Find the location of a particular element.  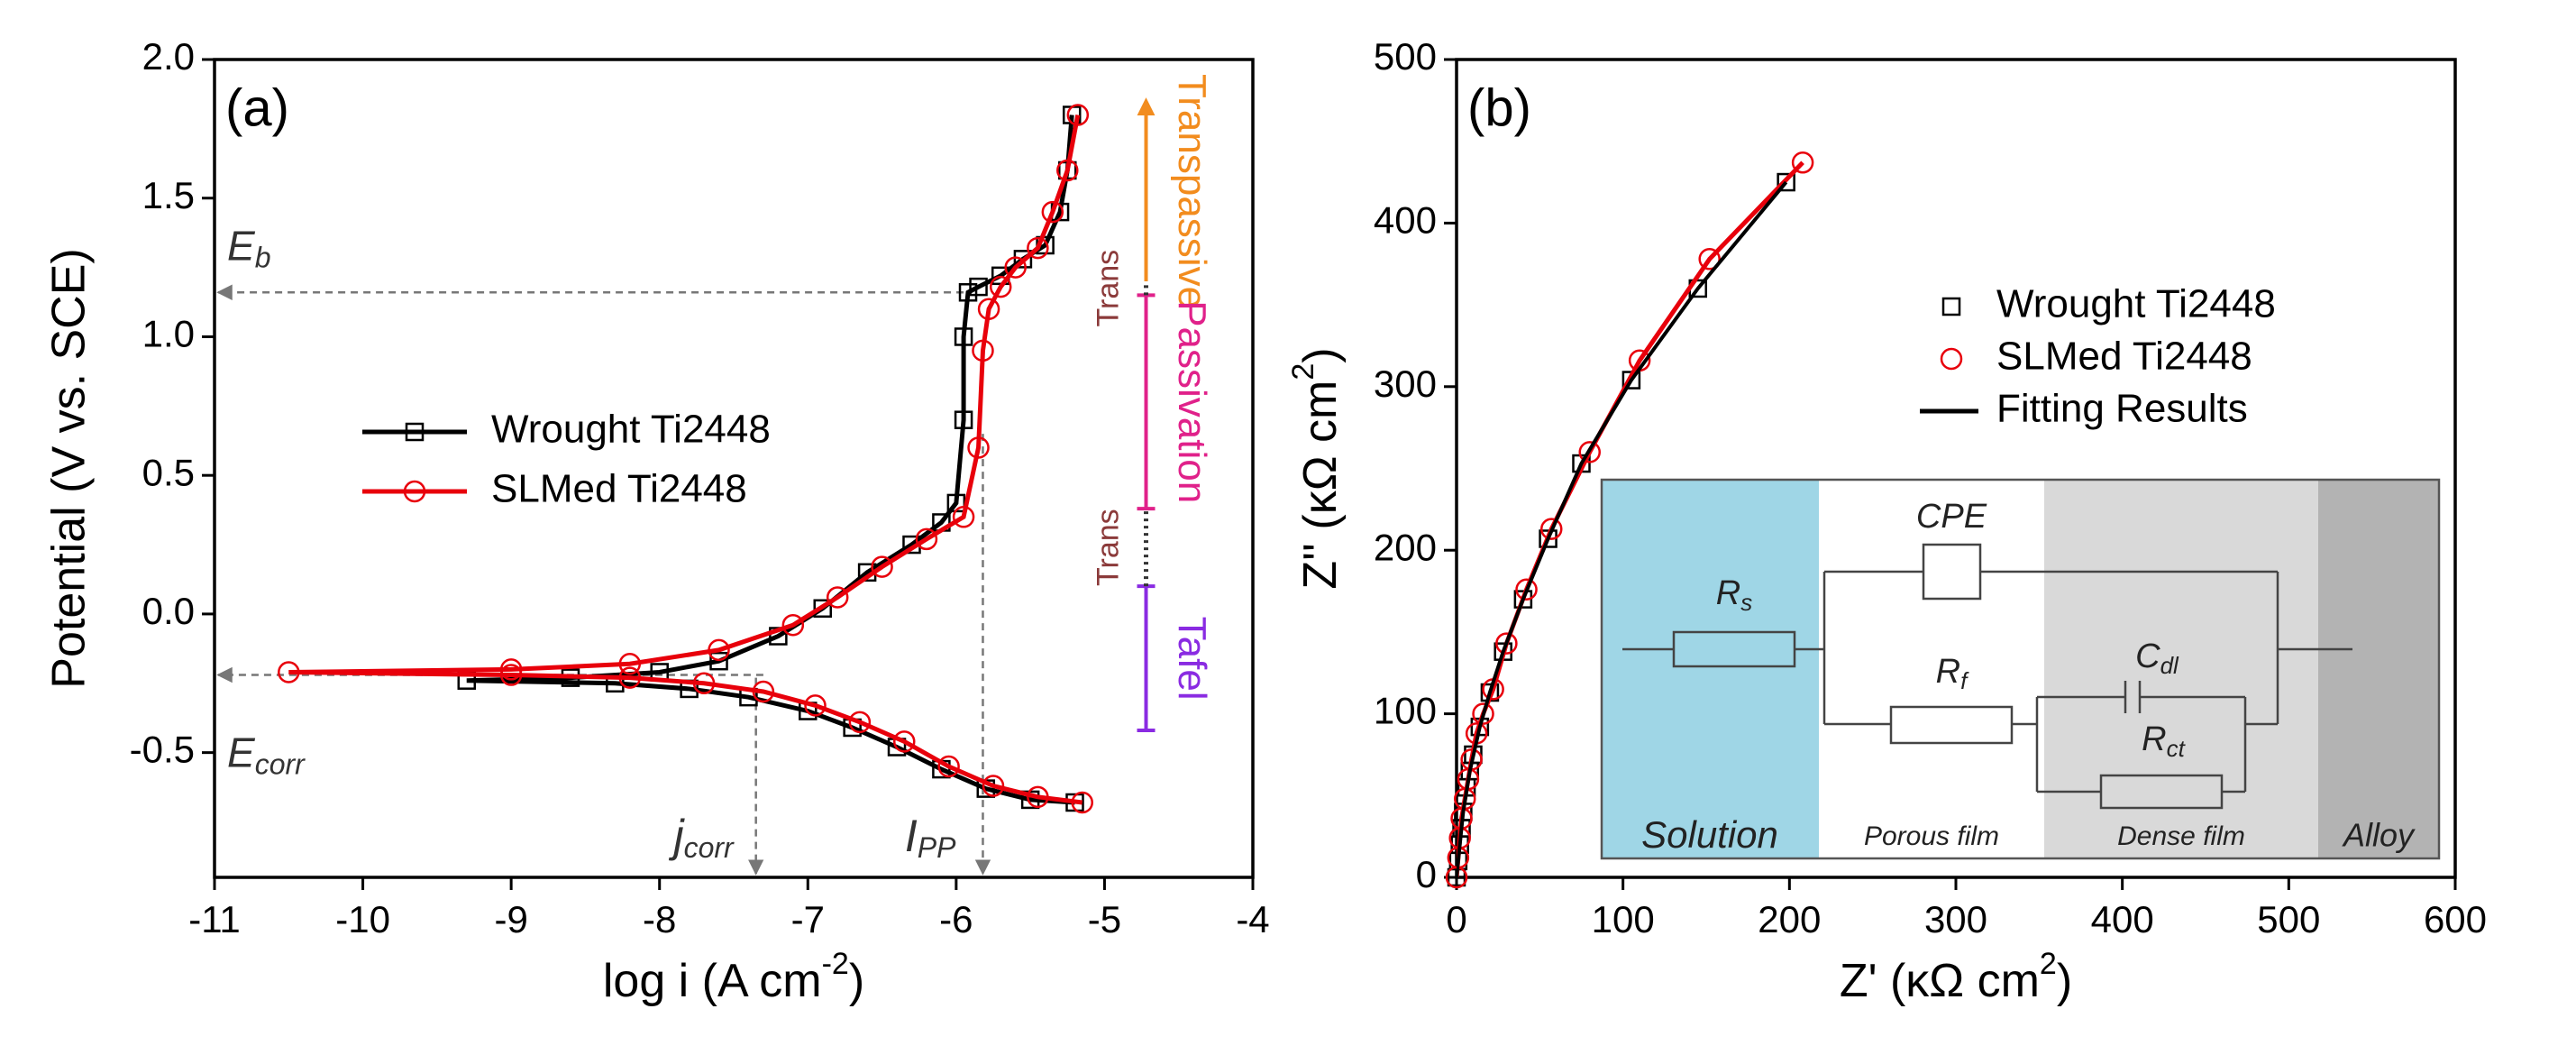

element-label: Rs is located at coordinates (1734, 595).